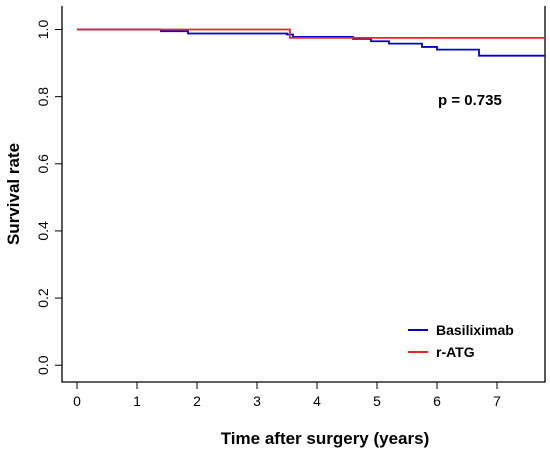  Describe the element at coordinates (13, 194) in the screenshot. I see `y-axis-title: Survival rate` at that location.